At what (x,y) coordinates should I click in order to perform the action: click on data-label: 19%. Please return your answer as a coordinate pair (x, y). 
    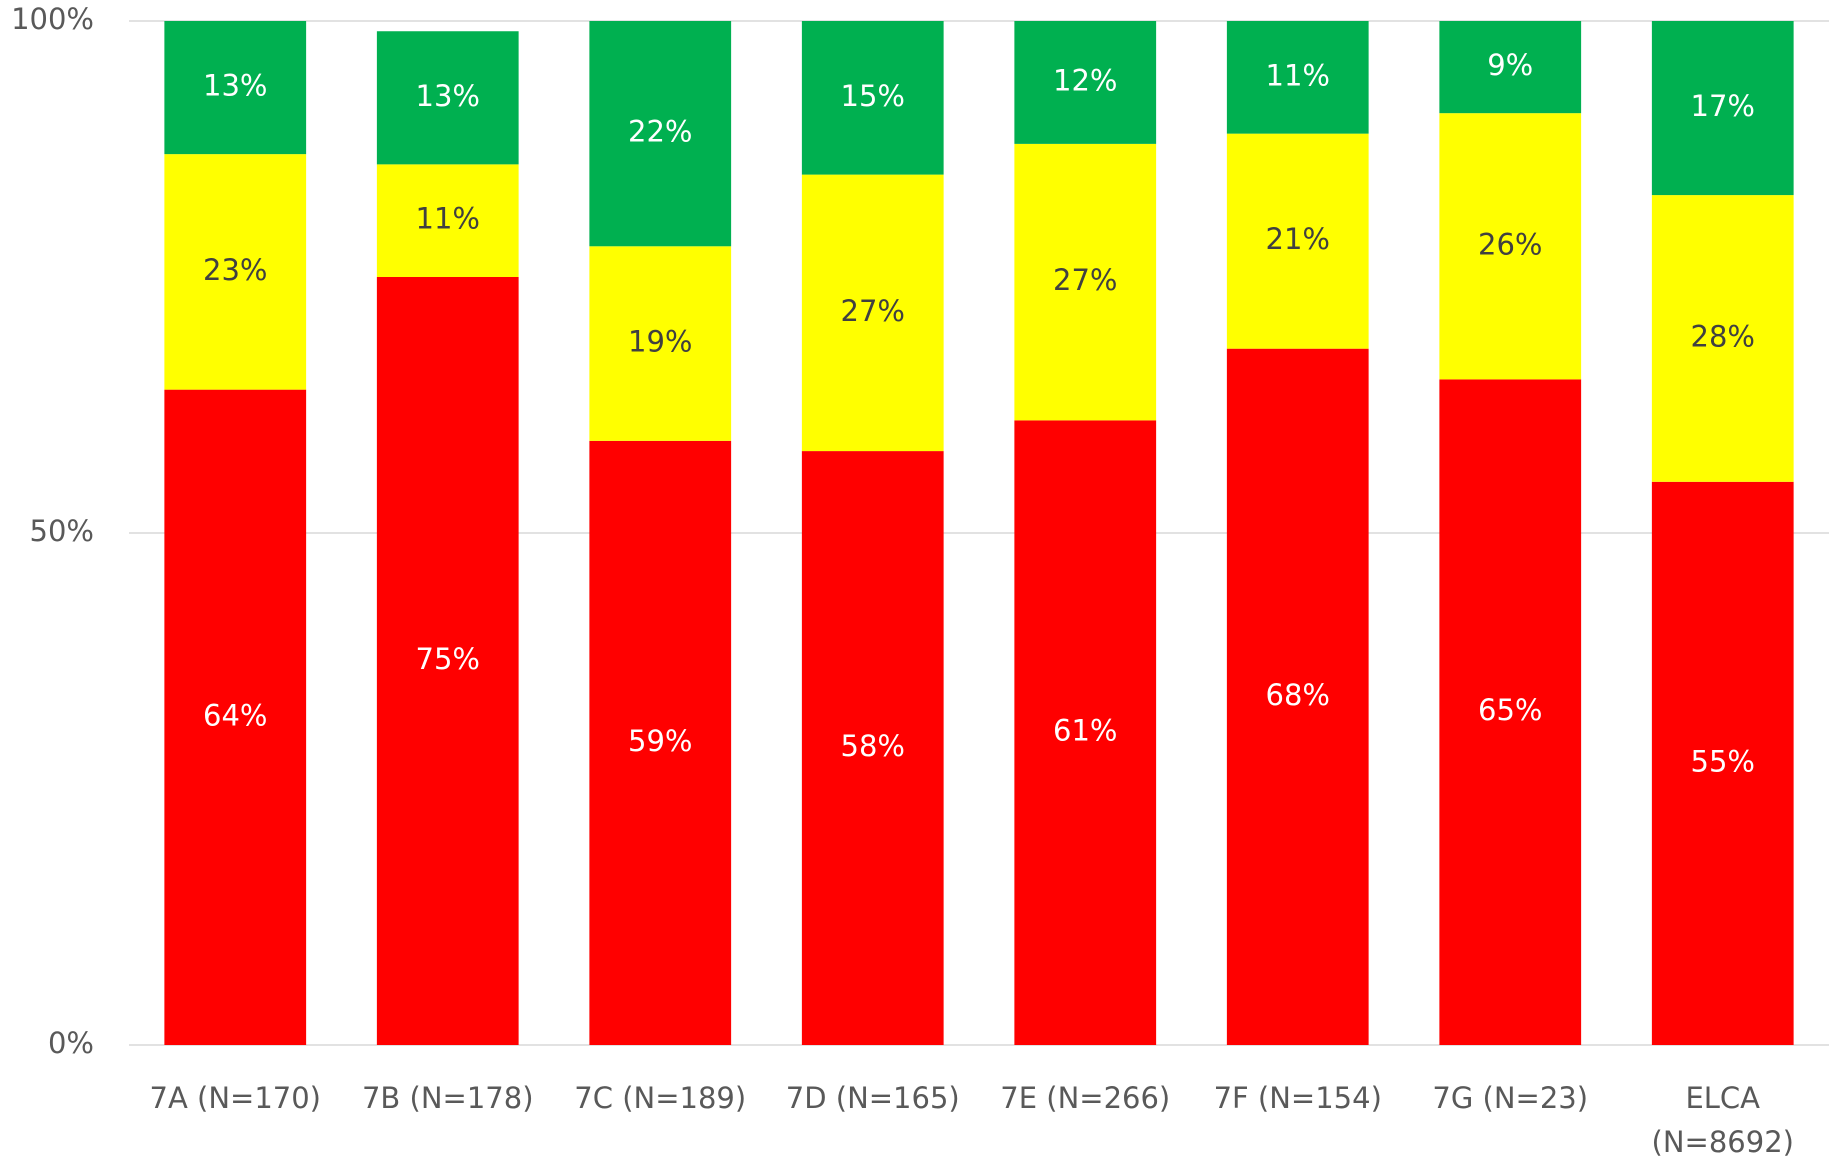
    Looking at the image, I should click on (660, 342).